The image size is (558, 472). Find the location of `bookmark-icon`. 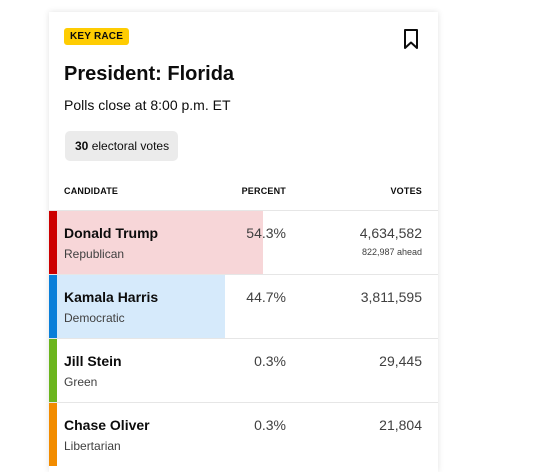

bookmark-icon is located at coordinates (411, 39).